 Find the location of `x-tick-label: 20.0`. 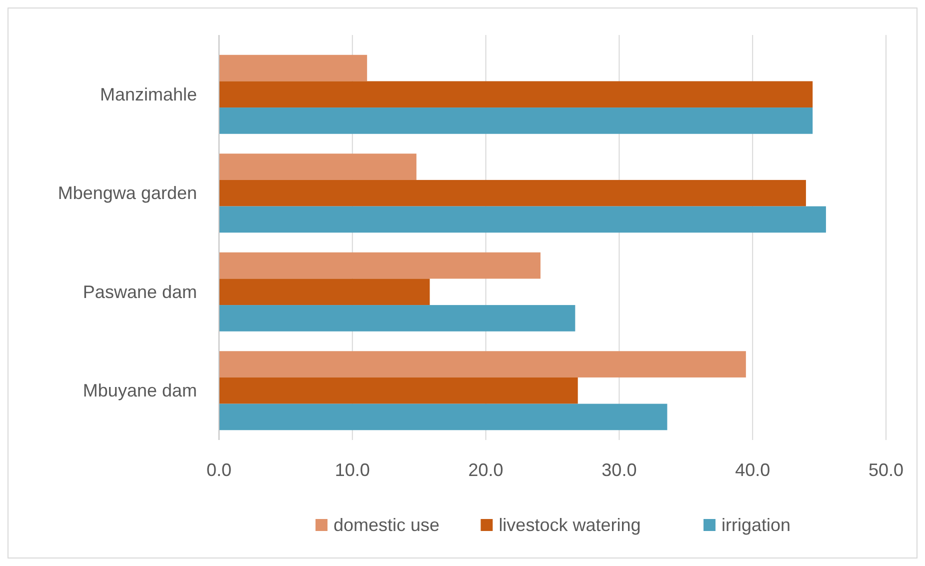

x-tick-label: 20.0 is located at coordinates (486, 470).